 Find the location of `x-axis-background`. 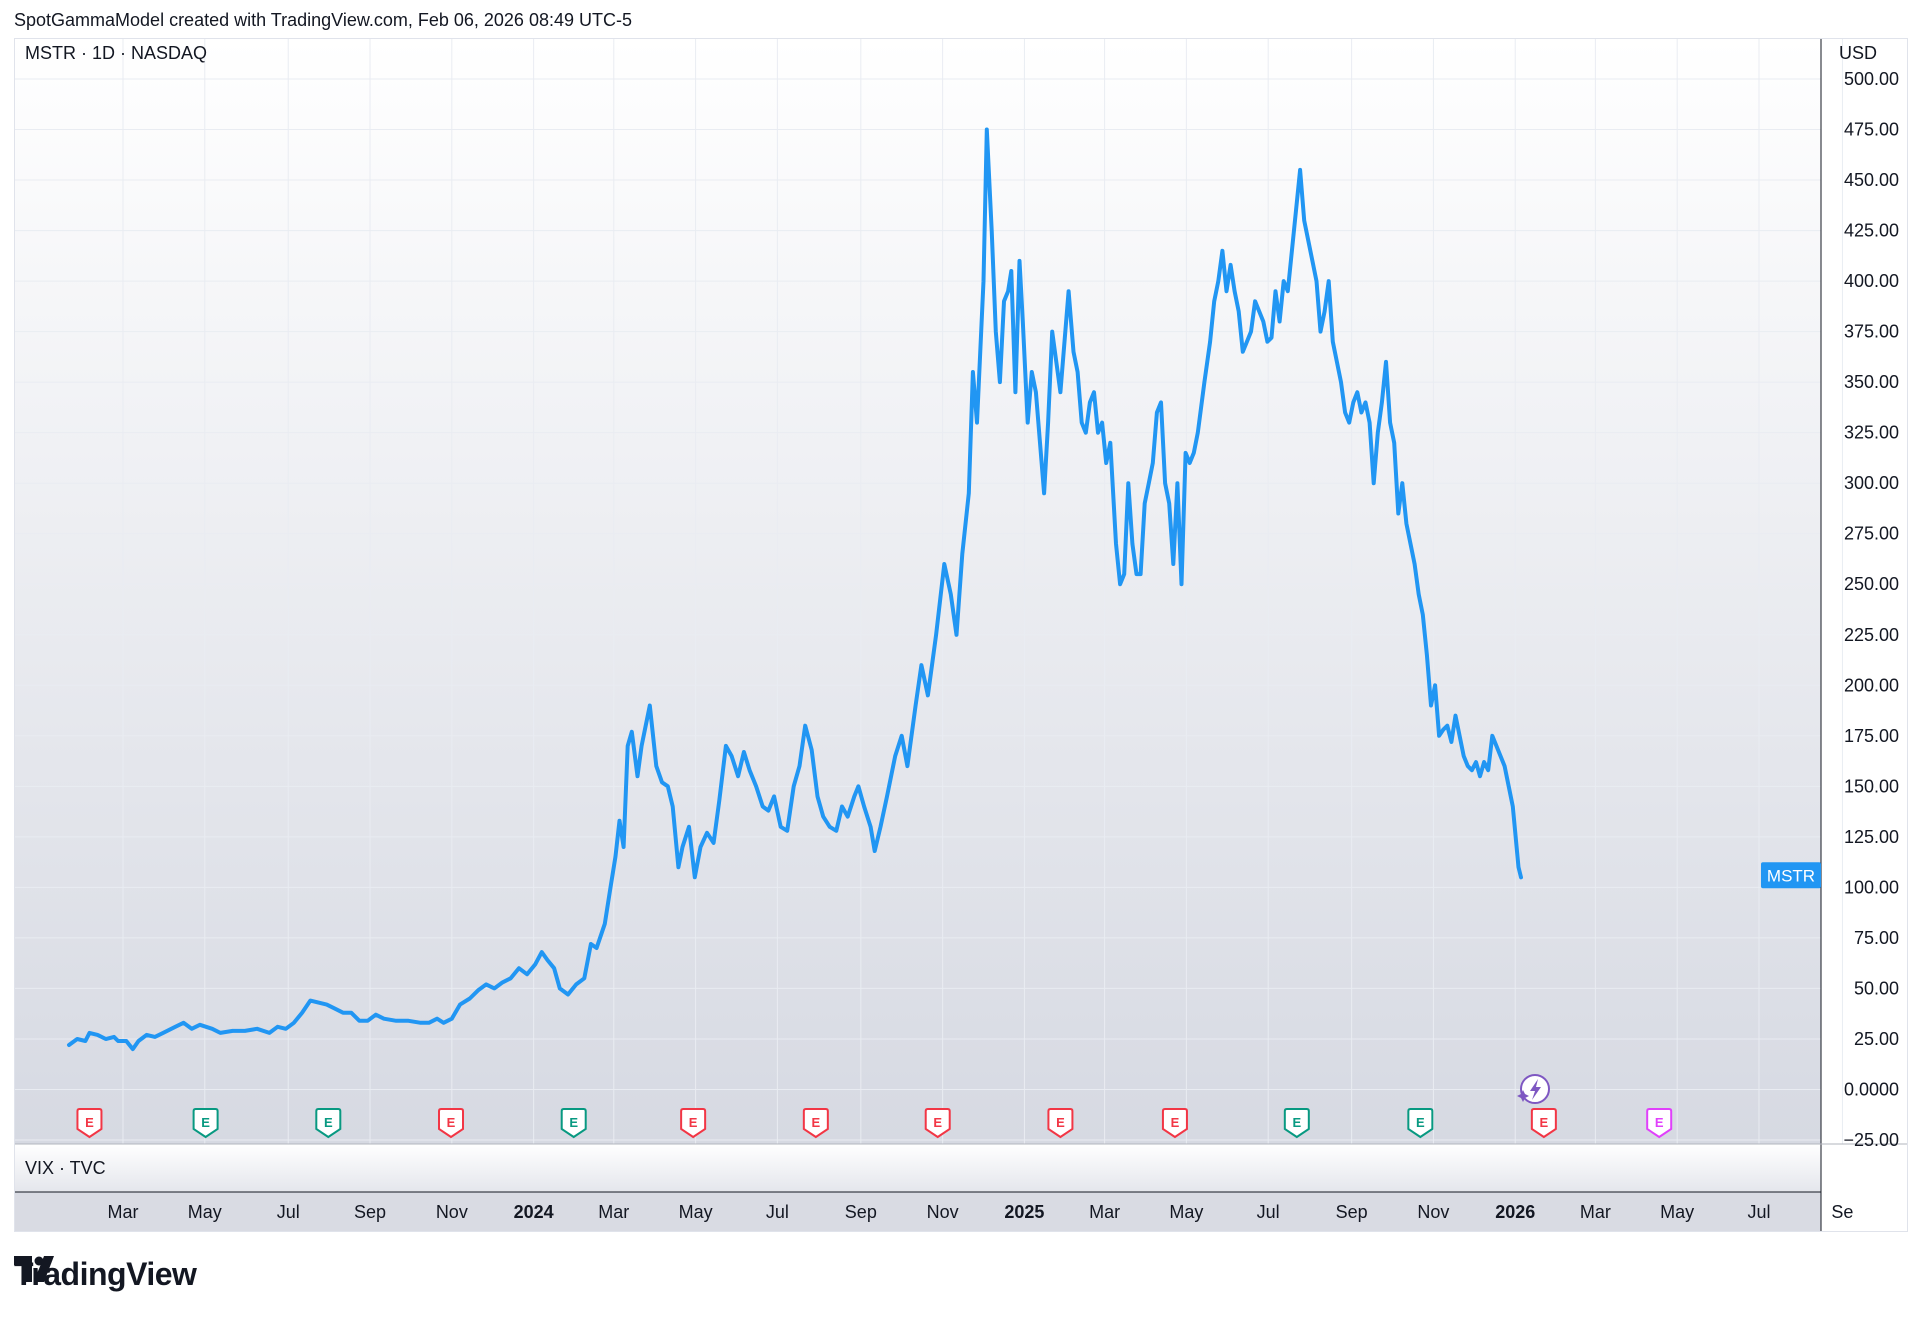

x-axis-background is located at coordinates (918, 1211).